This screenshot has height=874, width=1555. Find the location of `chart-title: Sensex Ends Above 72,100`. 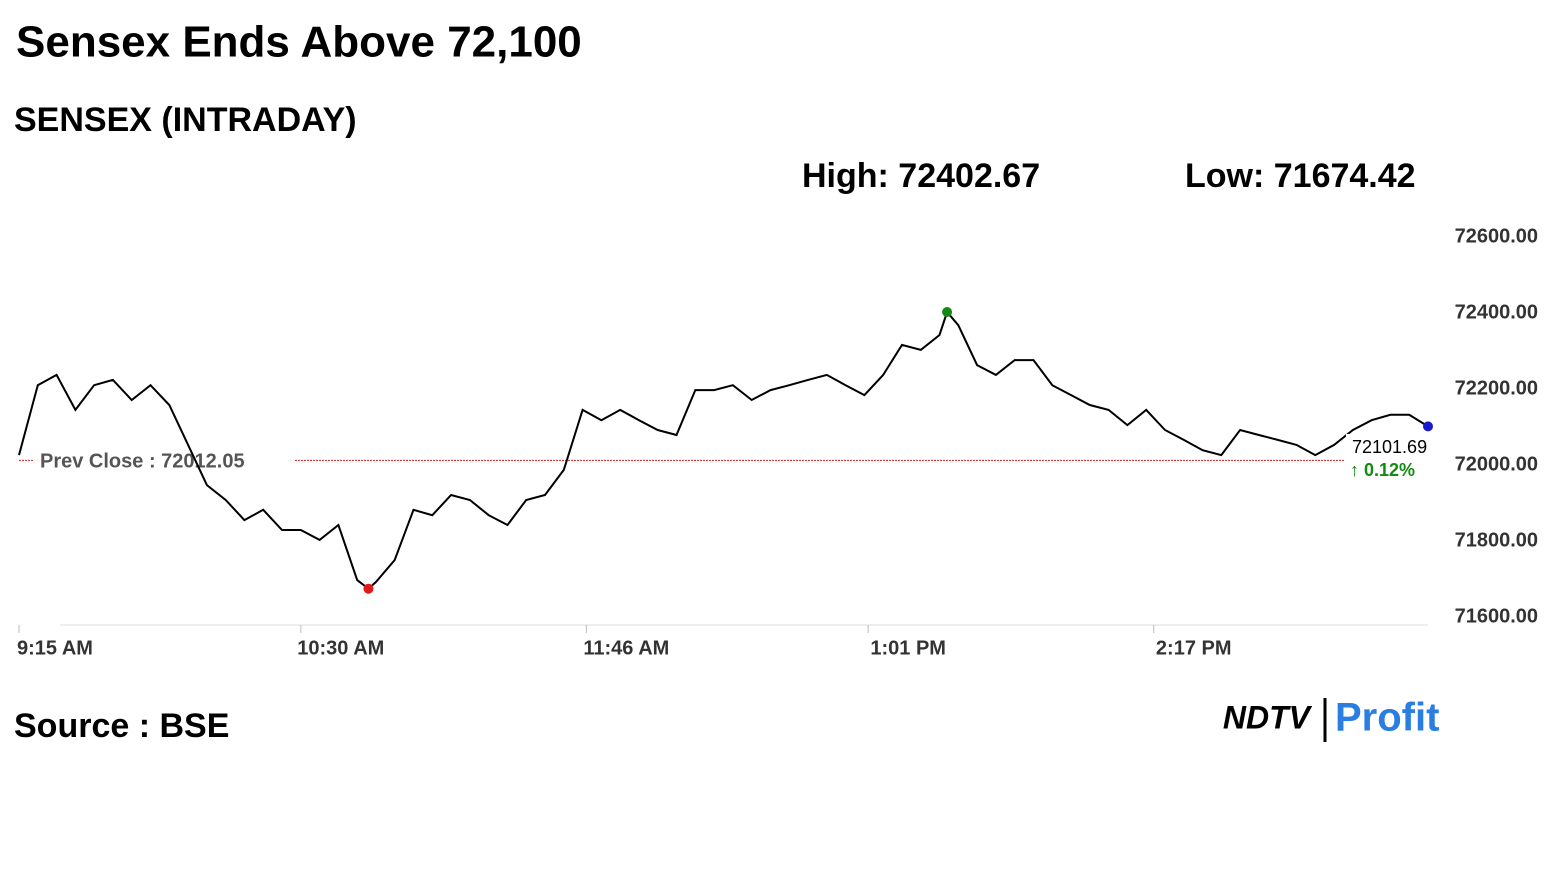

chart-title: Sensex Ends Above 72,100 is located at coordinates (299, 42).